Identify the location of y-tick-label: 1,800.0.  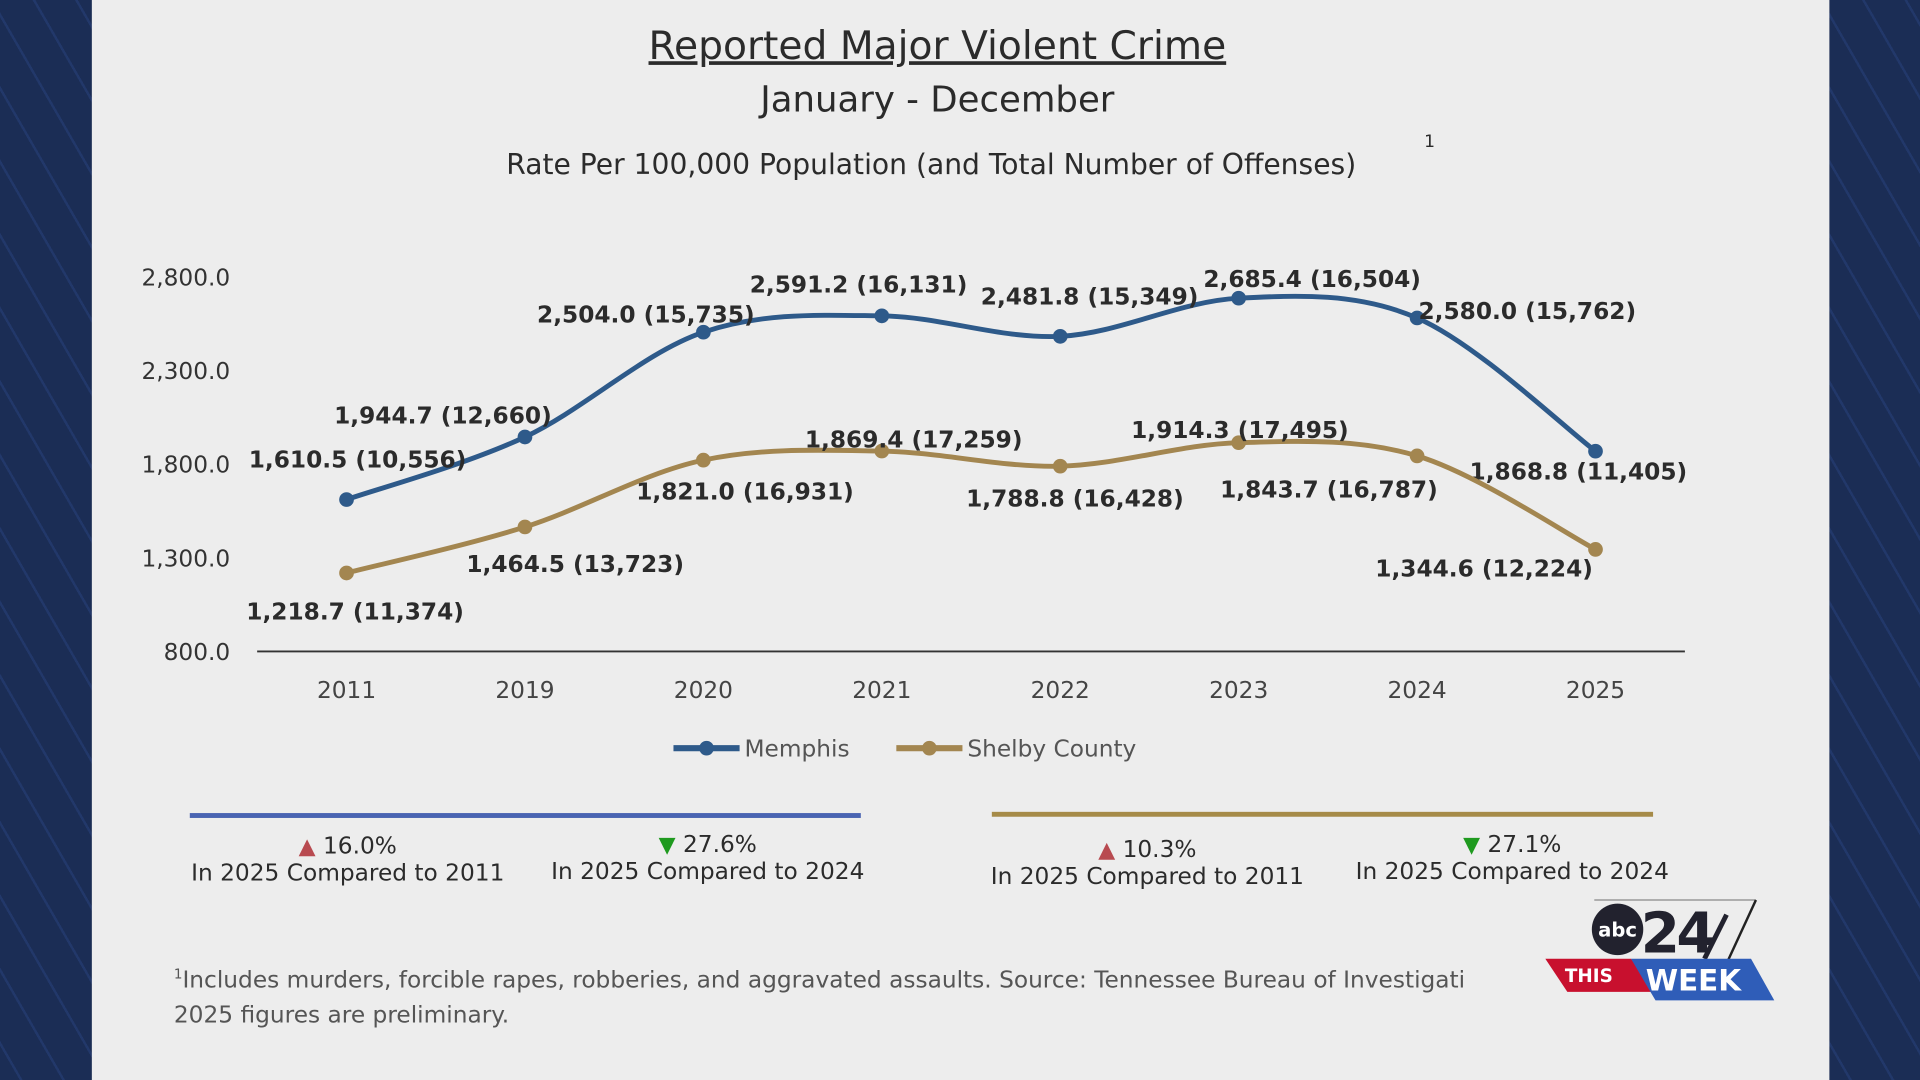
(185, 465).